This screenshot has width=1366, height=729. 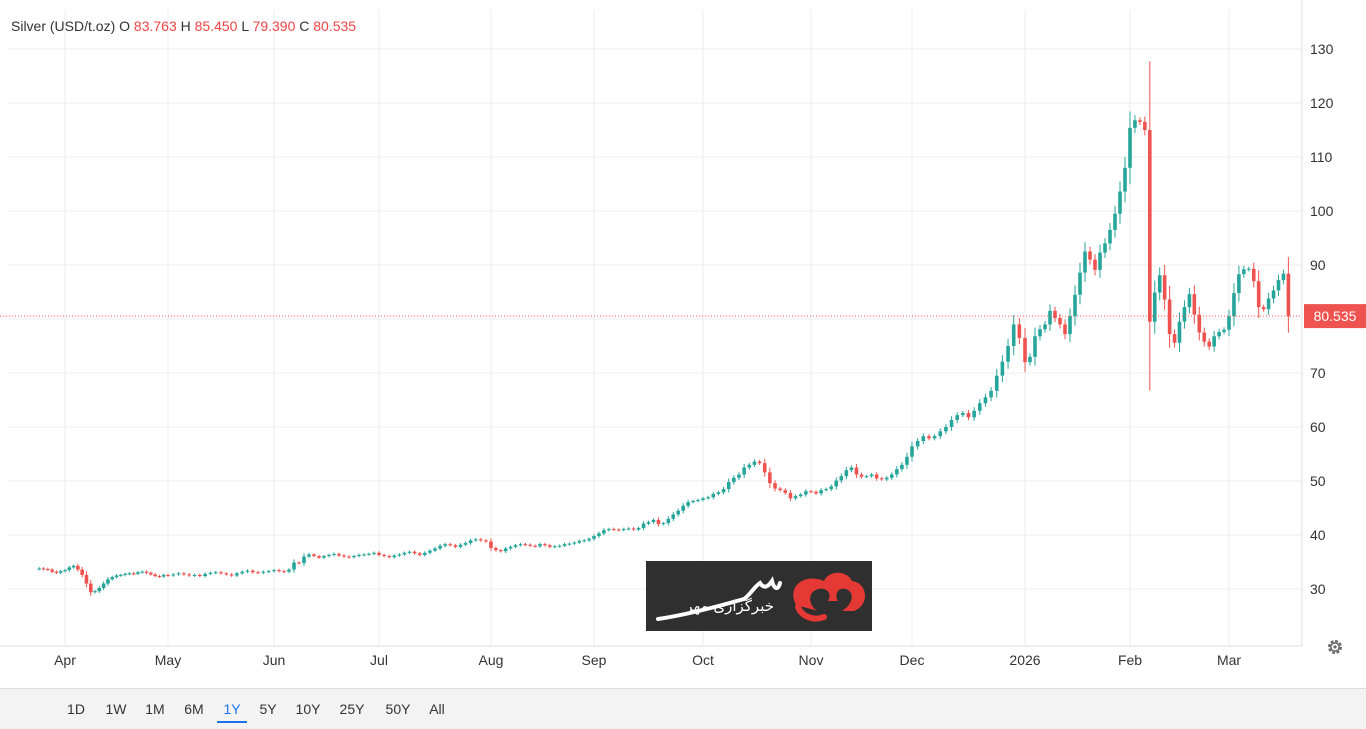 I want to click on range-button-10y: 10Y, so click(x=308, y=709).